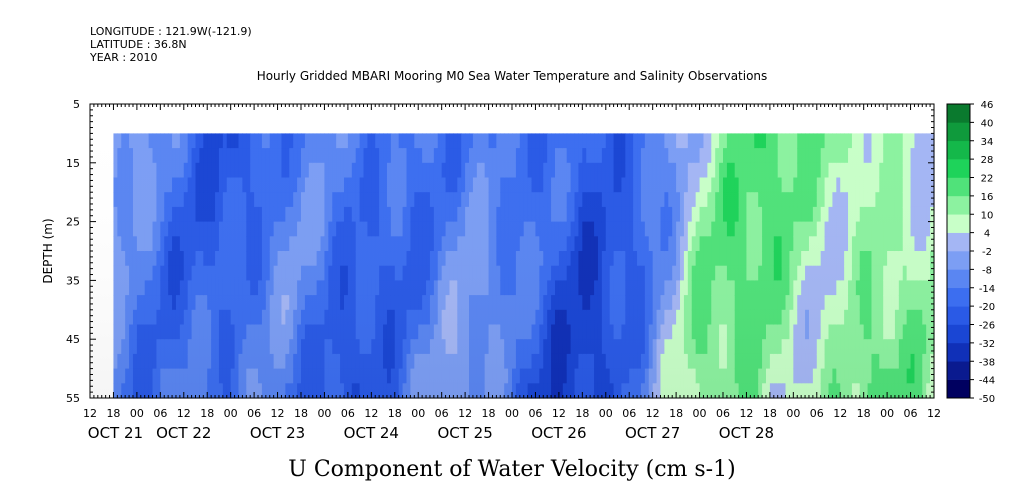  What do you see at coordinates (987, 105) in the screenshot?
I see `colorbar-label: 46` at bounding box center [987, 105].